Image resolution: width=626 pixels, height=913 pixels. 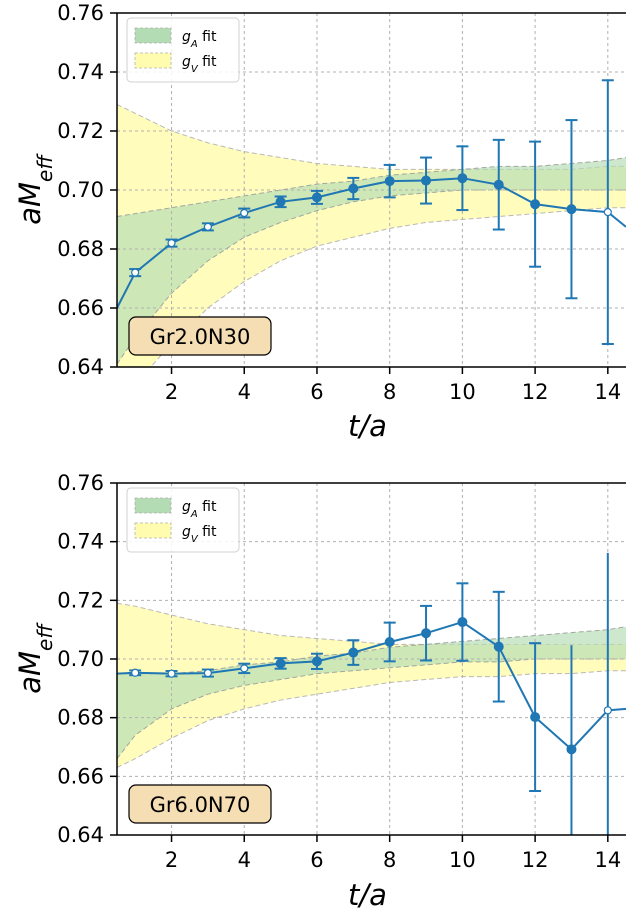 I want to click on annotation-label: Gr6.0N70, so click(x=200, y=805).